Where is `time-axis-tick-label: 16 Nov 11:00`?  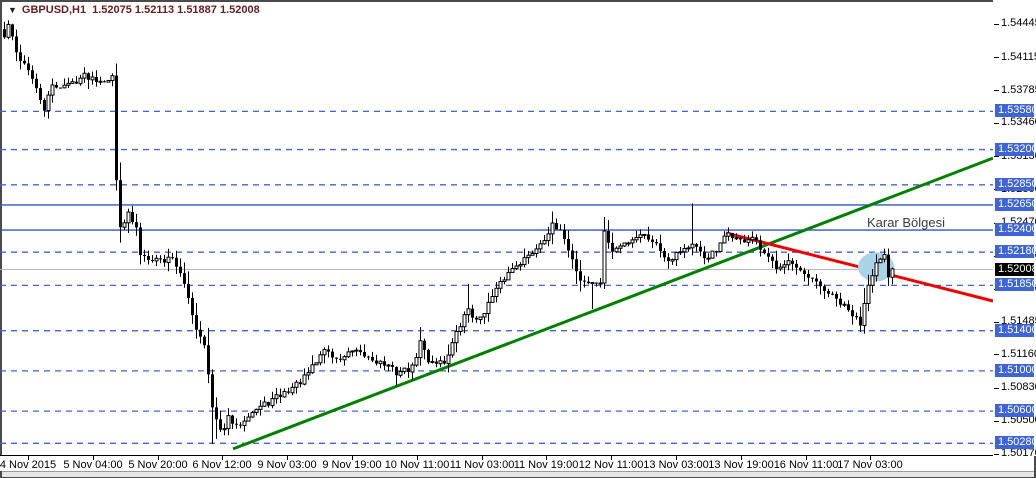 time-axis-tick-label: 16 Nov 11:00 is located at coordinates (806, 465).